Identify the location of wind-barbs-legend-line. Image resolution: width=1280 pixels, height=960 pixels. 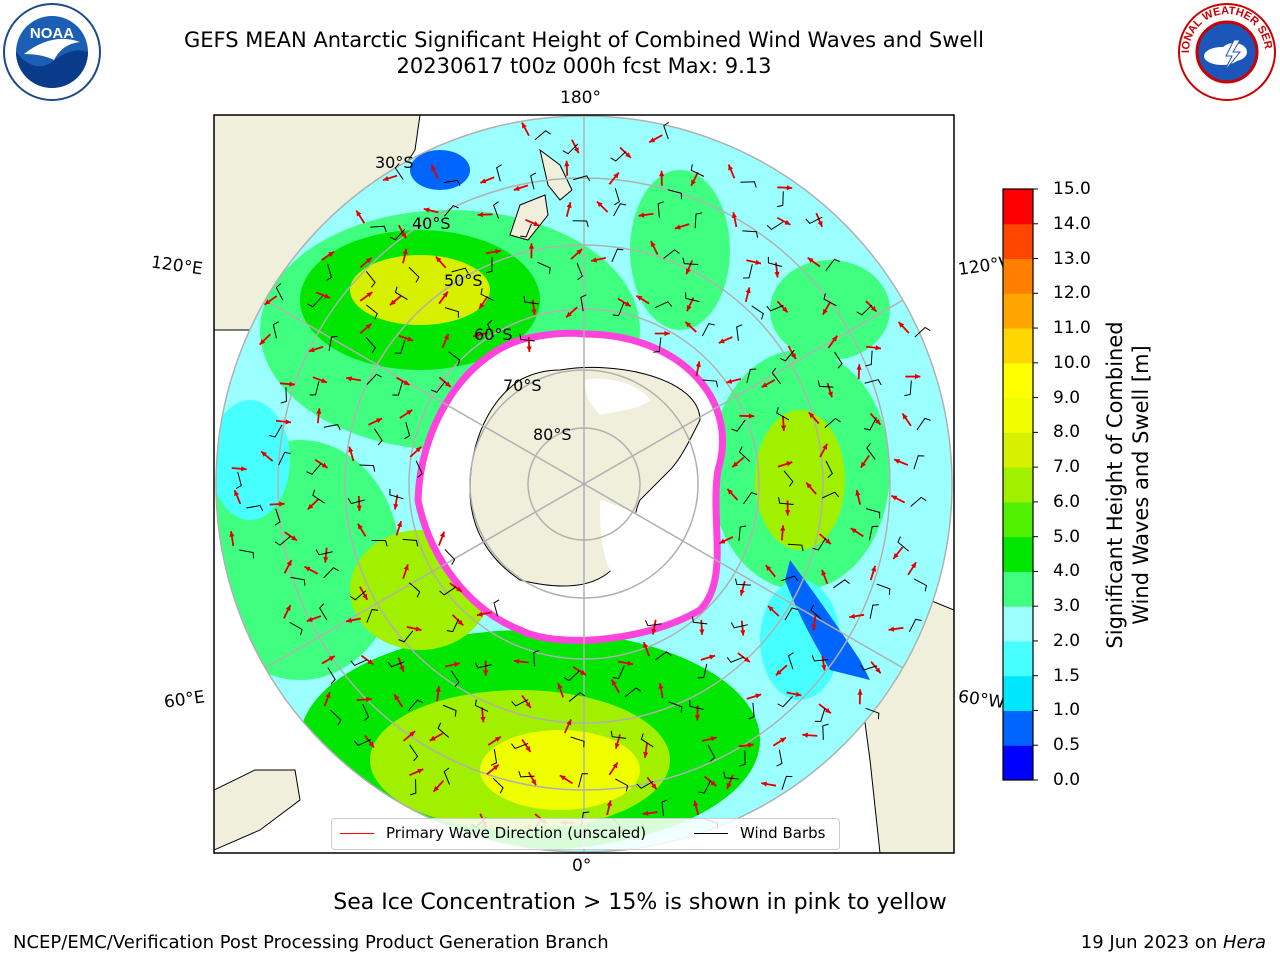
(711, 833).